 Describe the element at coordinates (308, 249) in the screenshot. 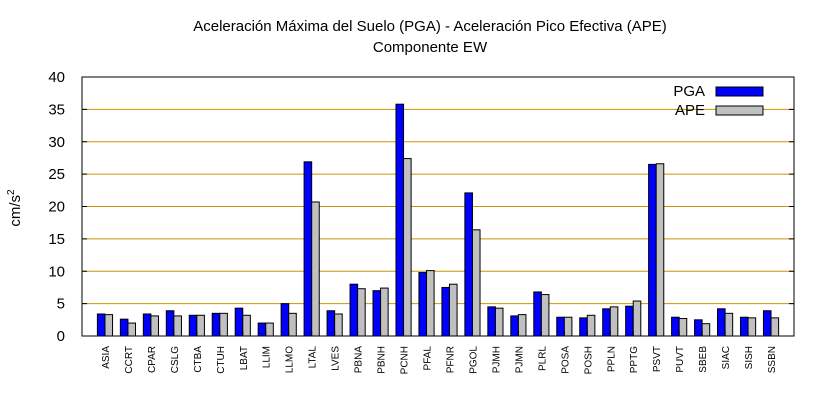

I see `bar-pga-ltal` at that location.